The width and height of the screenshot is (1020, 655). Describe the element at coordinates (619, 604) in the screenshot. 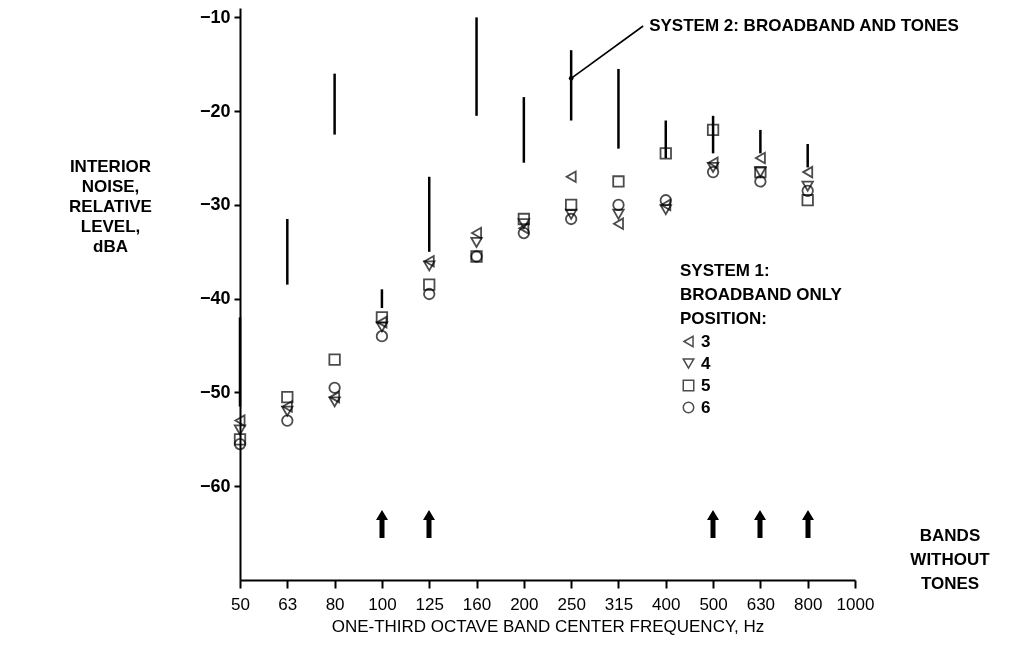

I see `x-tick-label: 315` at that location.